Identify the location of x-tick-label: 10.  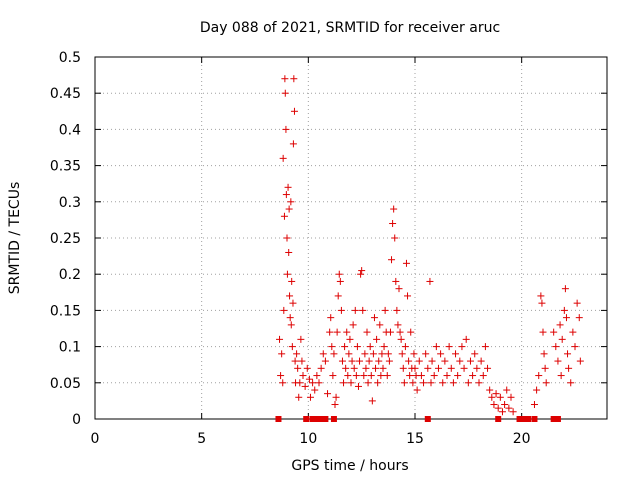
(308, 439).